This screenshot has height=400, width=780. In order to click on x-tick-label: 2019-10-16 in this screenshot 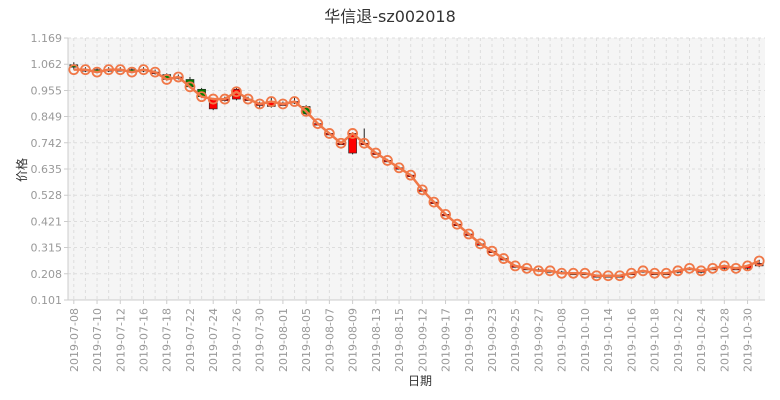, I will do `click(631, 340)`.